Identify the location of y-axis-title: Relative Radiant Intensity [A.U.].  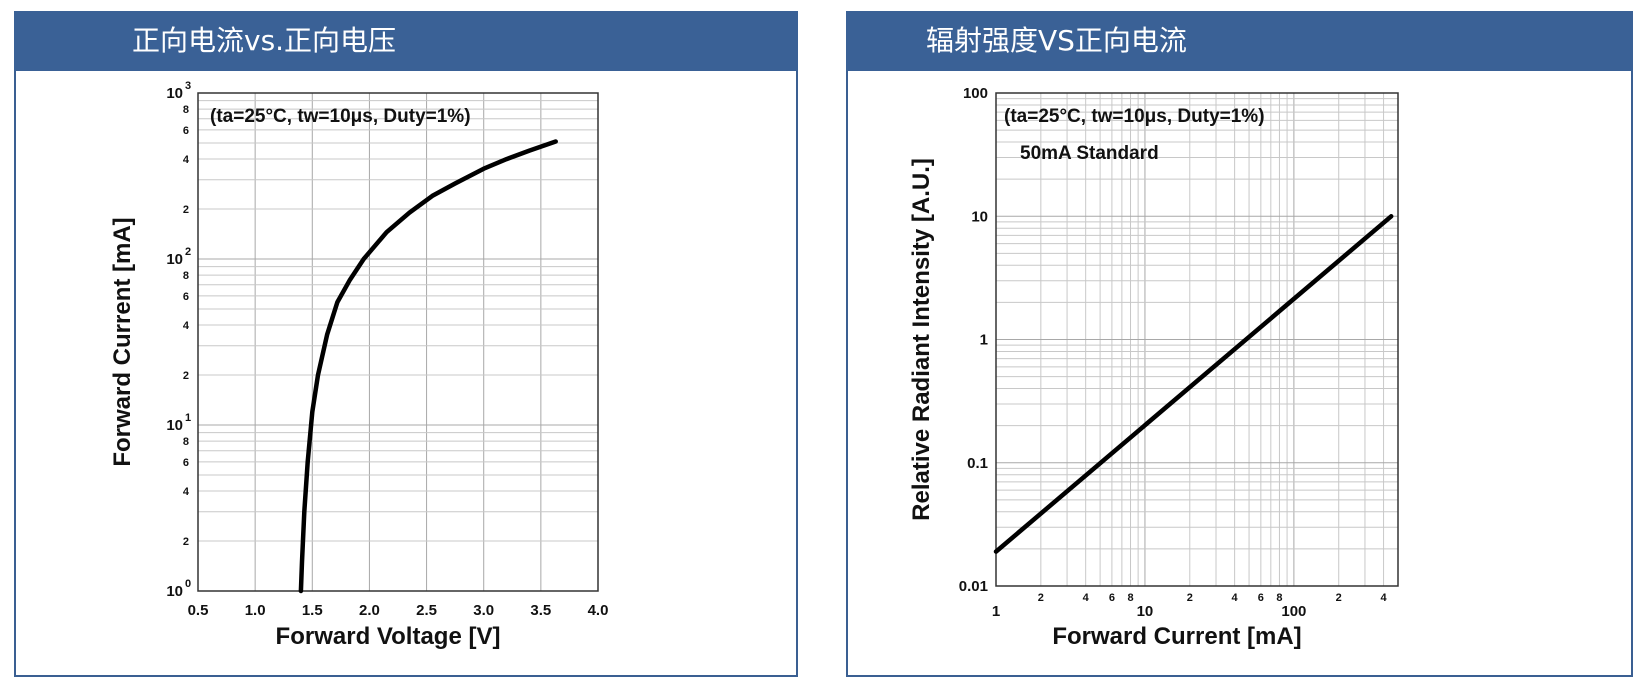
(921, 339).